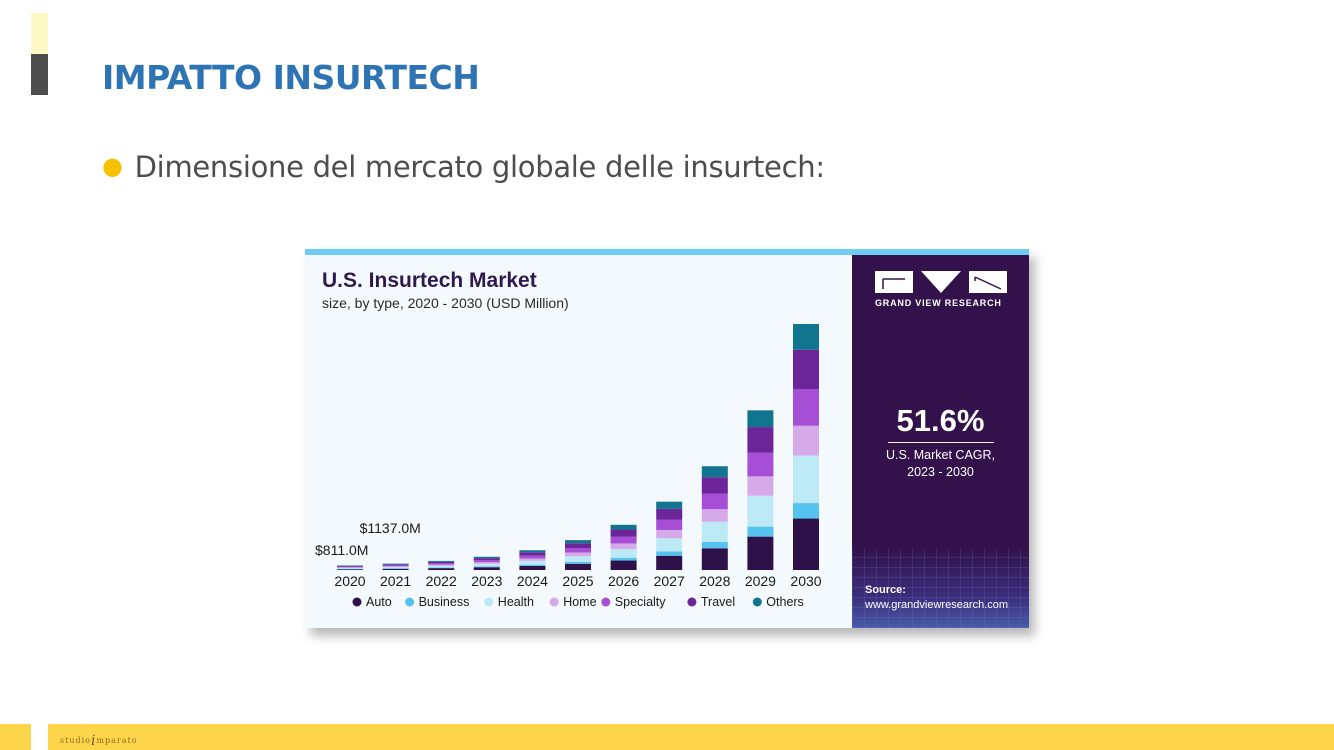  I want to click on bar-specialty-2023, so click(486, 561).